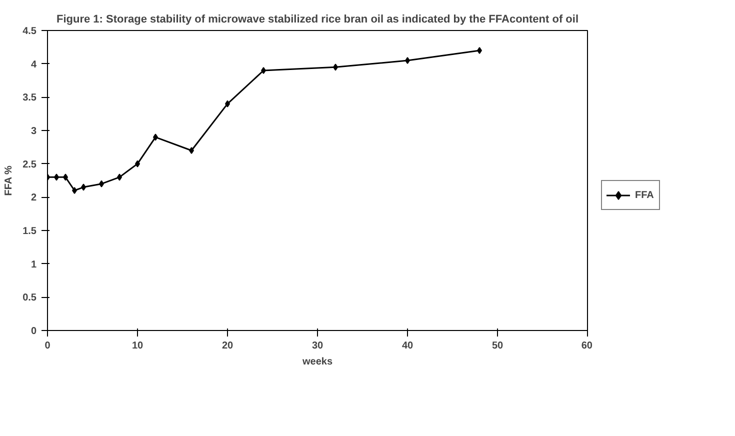  What do you see at coordinates (33, 198) in the screenshot?
I see `y-tick-label: 2` at bounding box center [33, 198].